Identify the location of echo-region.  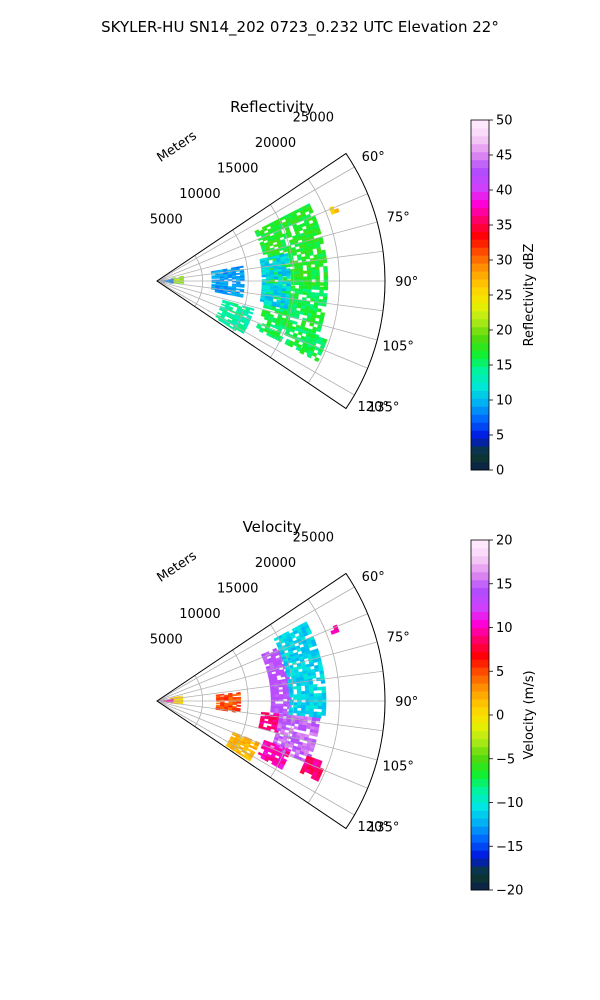
(312, 768).